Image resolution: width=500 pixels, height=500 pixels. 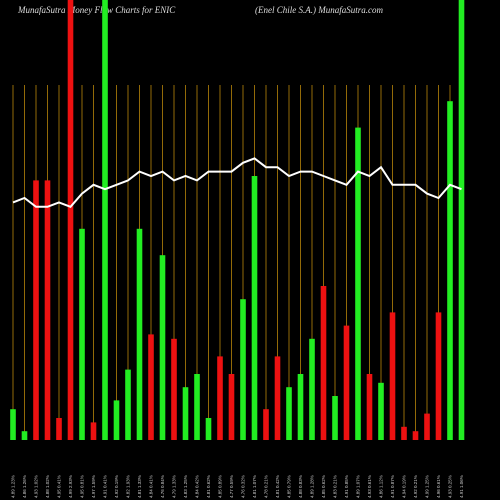 What do you see at coordinates (96, 10) in the screenshot?
I see `chart-title: MunafaSutra Money Flow Charts for ENIC` at bounding box center [96, 10].